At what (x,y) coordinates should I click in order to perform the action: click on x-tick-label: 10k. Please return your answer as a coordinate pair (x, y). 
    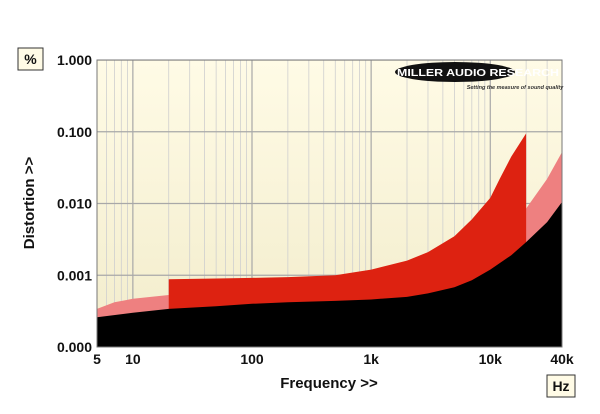
    Looking at the image, I should click on (491, 359).